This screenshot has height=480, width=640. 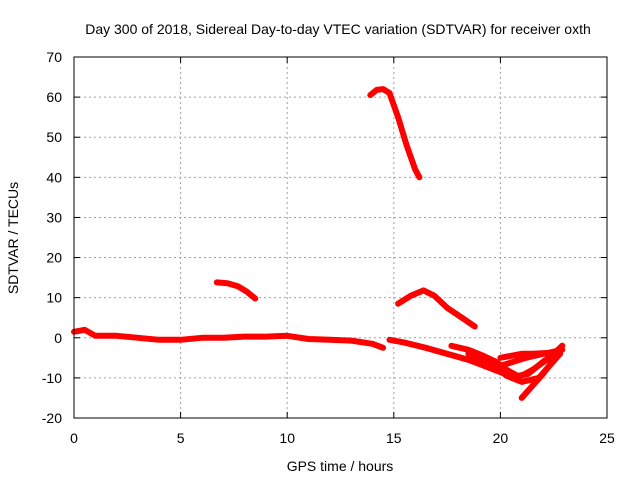 I want to click on y-tick-label: 50, so click(x=54, y=137).